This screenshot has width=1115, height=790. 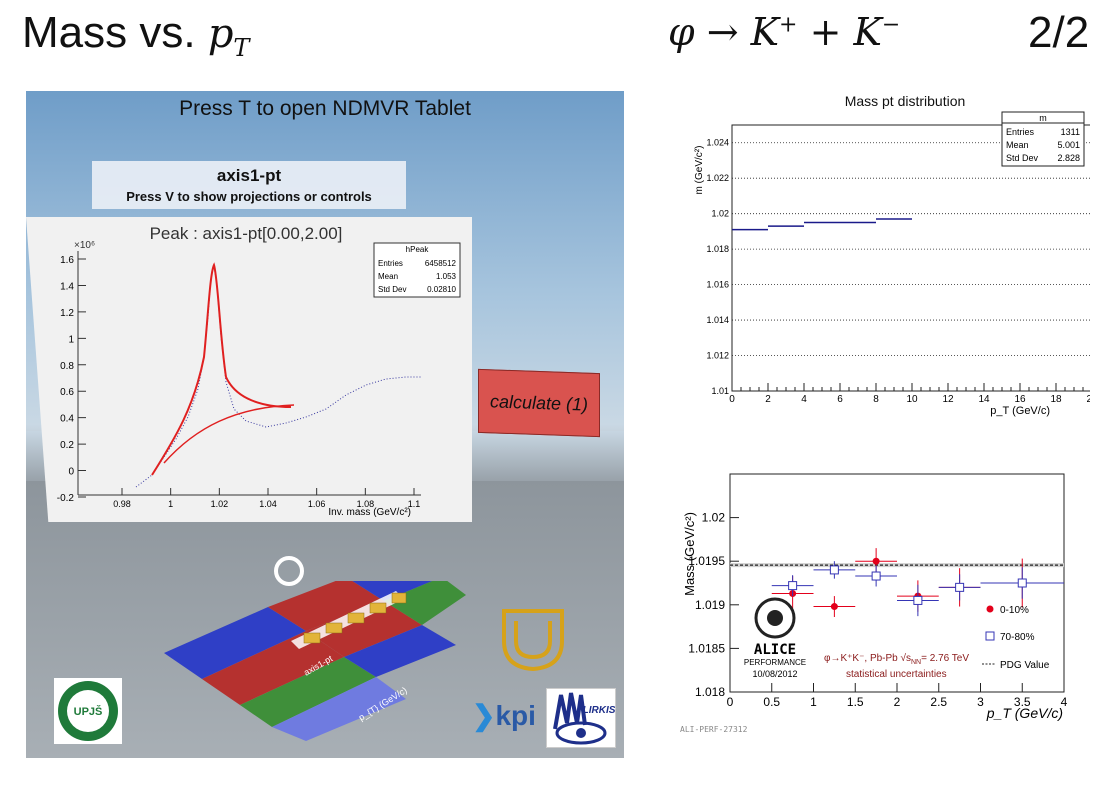 I want to click on peak-stat-label: Mean, so click(x=388, y=276).